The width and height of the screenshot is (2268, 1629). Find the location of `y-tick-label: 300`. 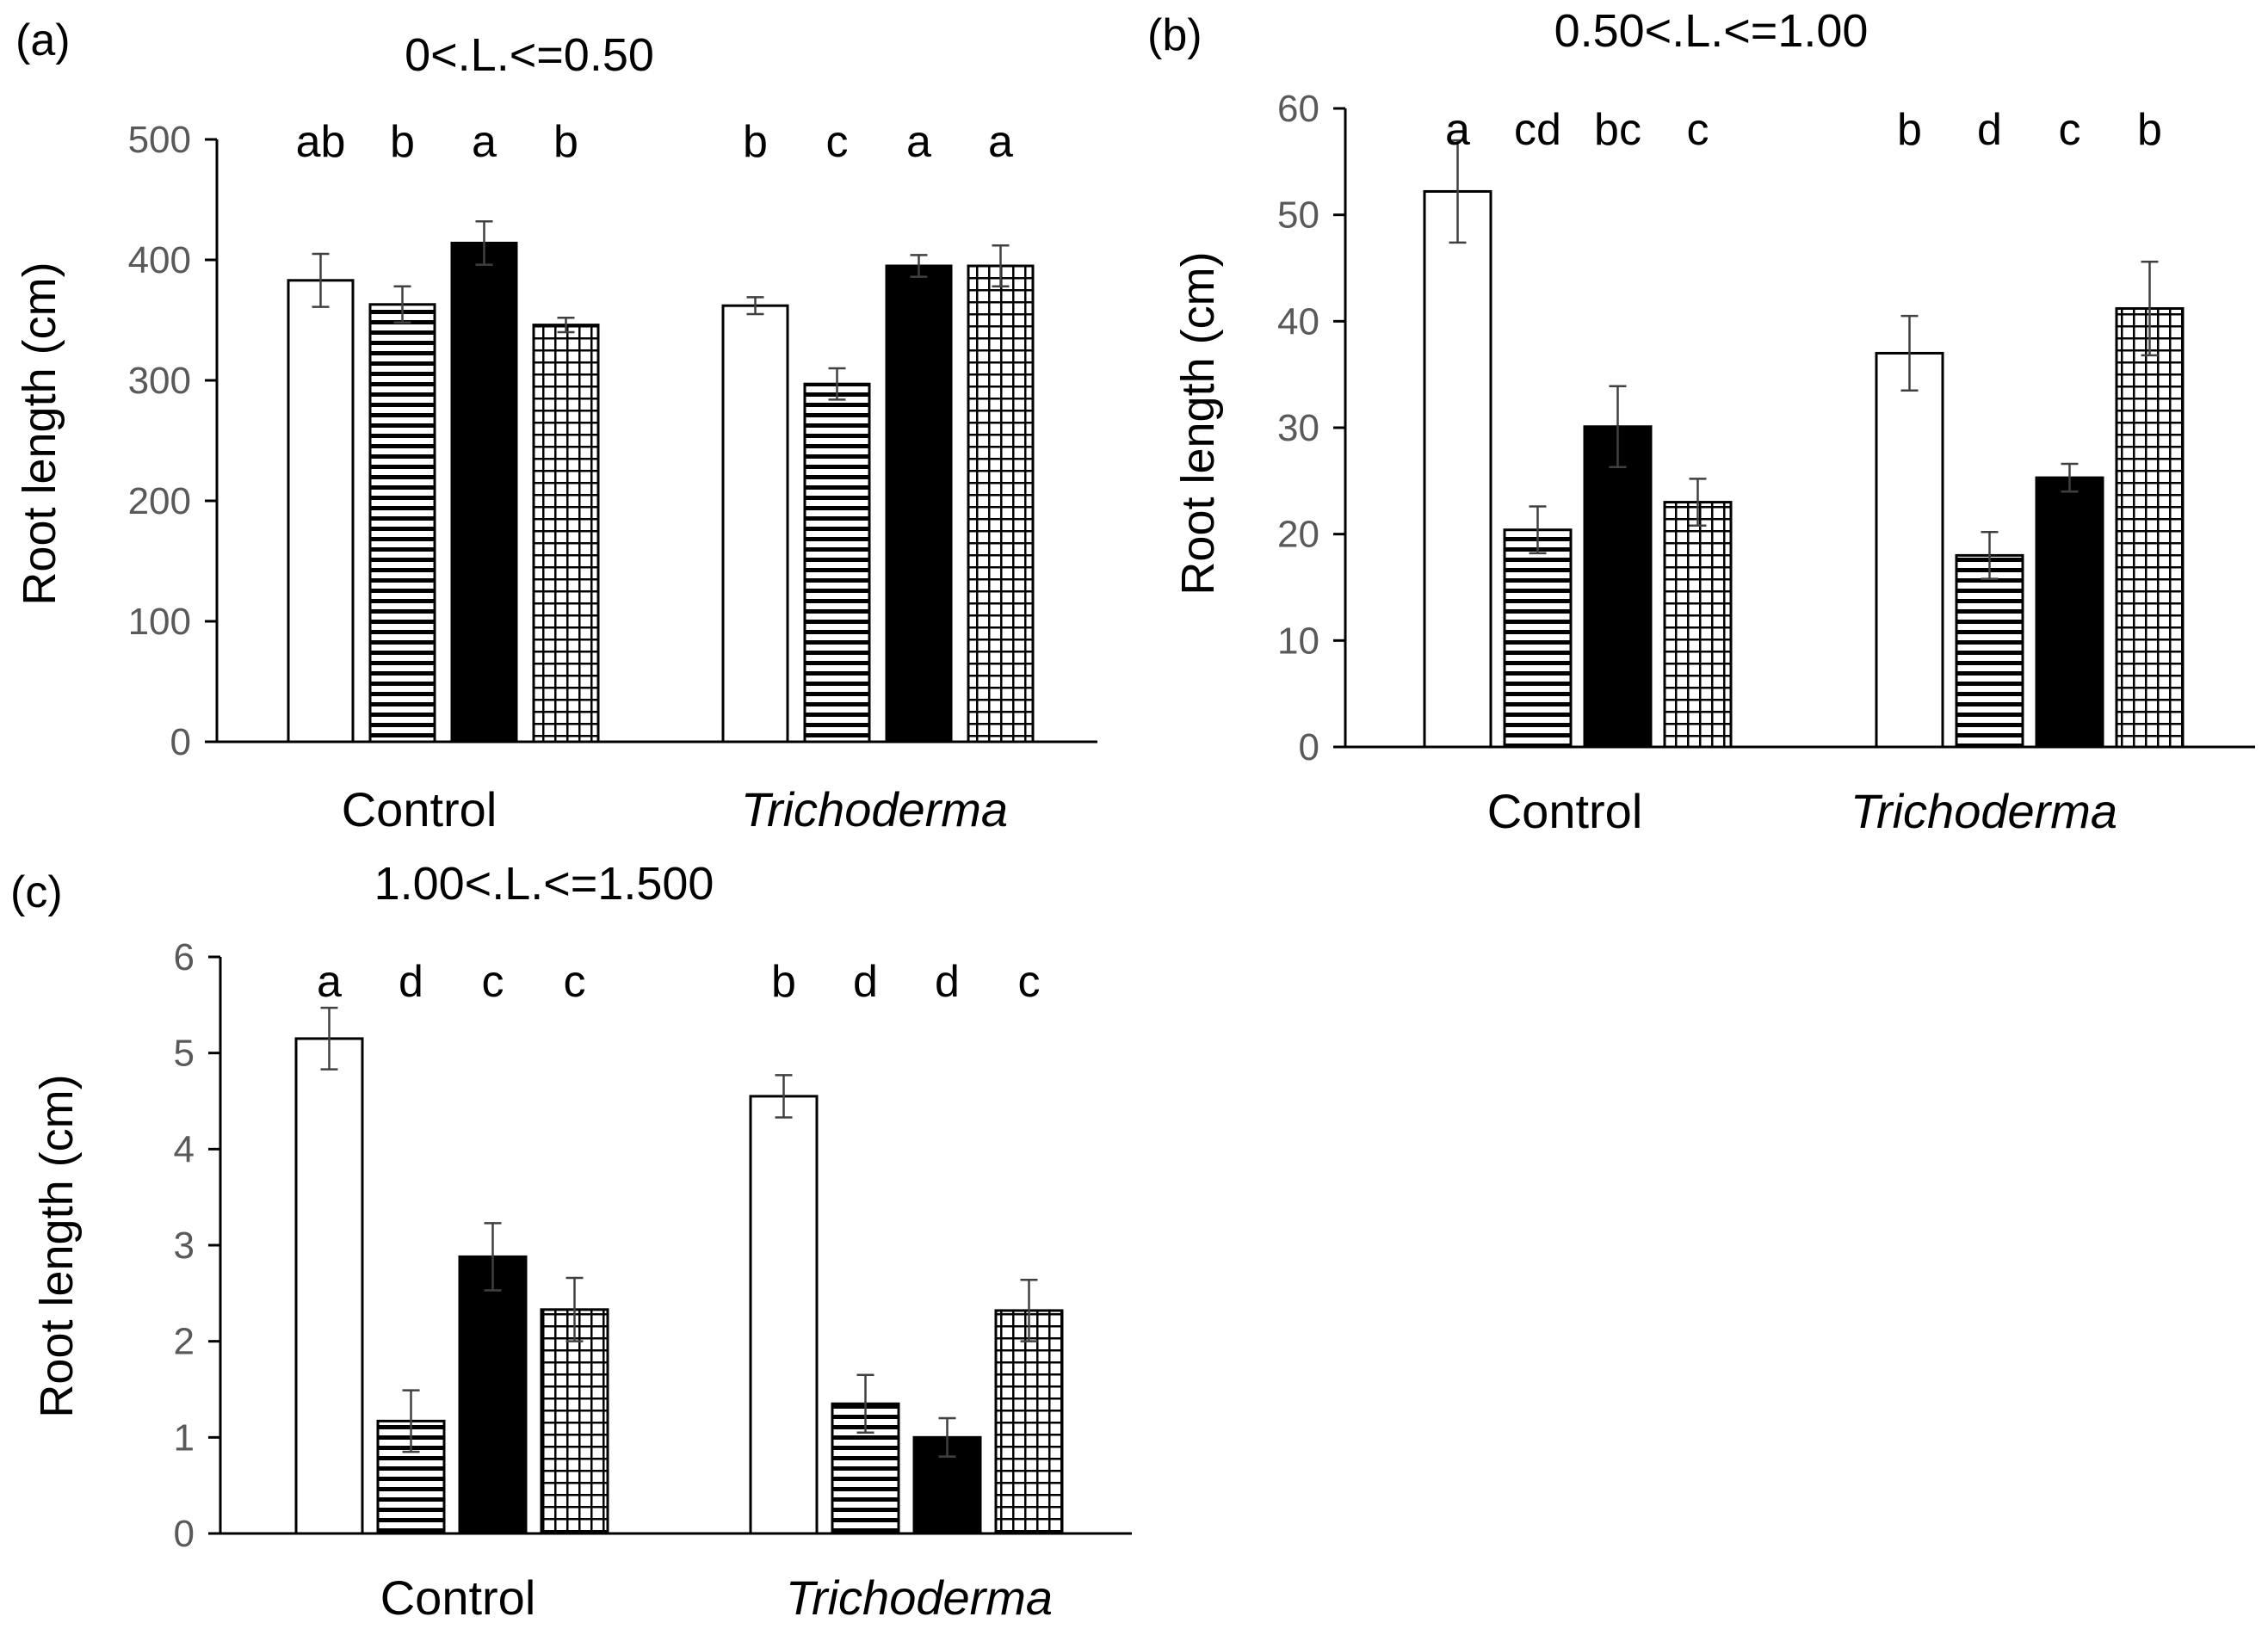

y-tick-label: 300 is located at coordinates (159, 381).